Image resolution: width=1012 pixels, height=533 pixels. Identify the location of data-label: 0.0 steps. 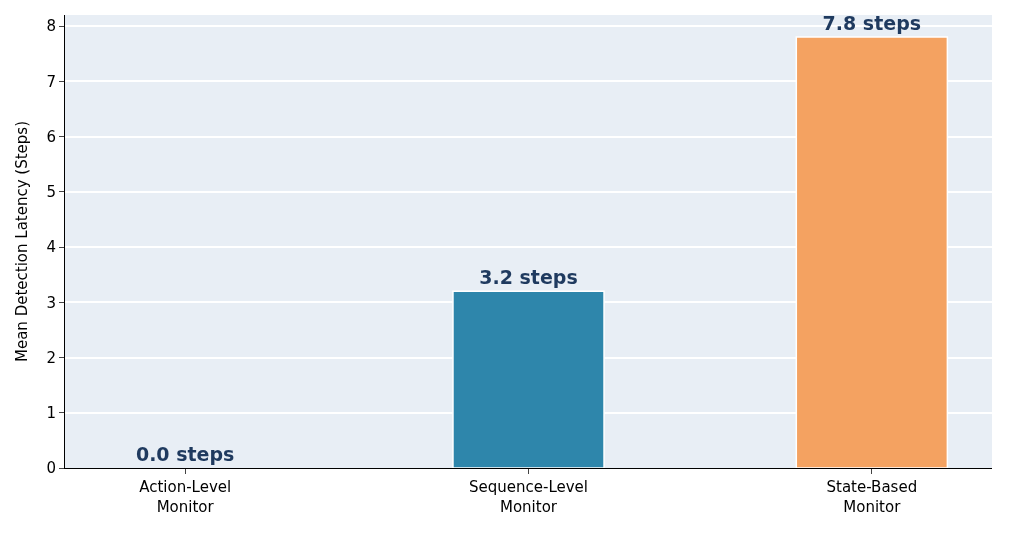
(185, 454).